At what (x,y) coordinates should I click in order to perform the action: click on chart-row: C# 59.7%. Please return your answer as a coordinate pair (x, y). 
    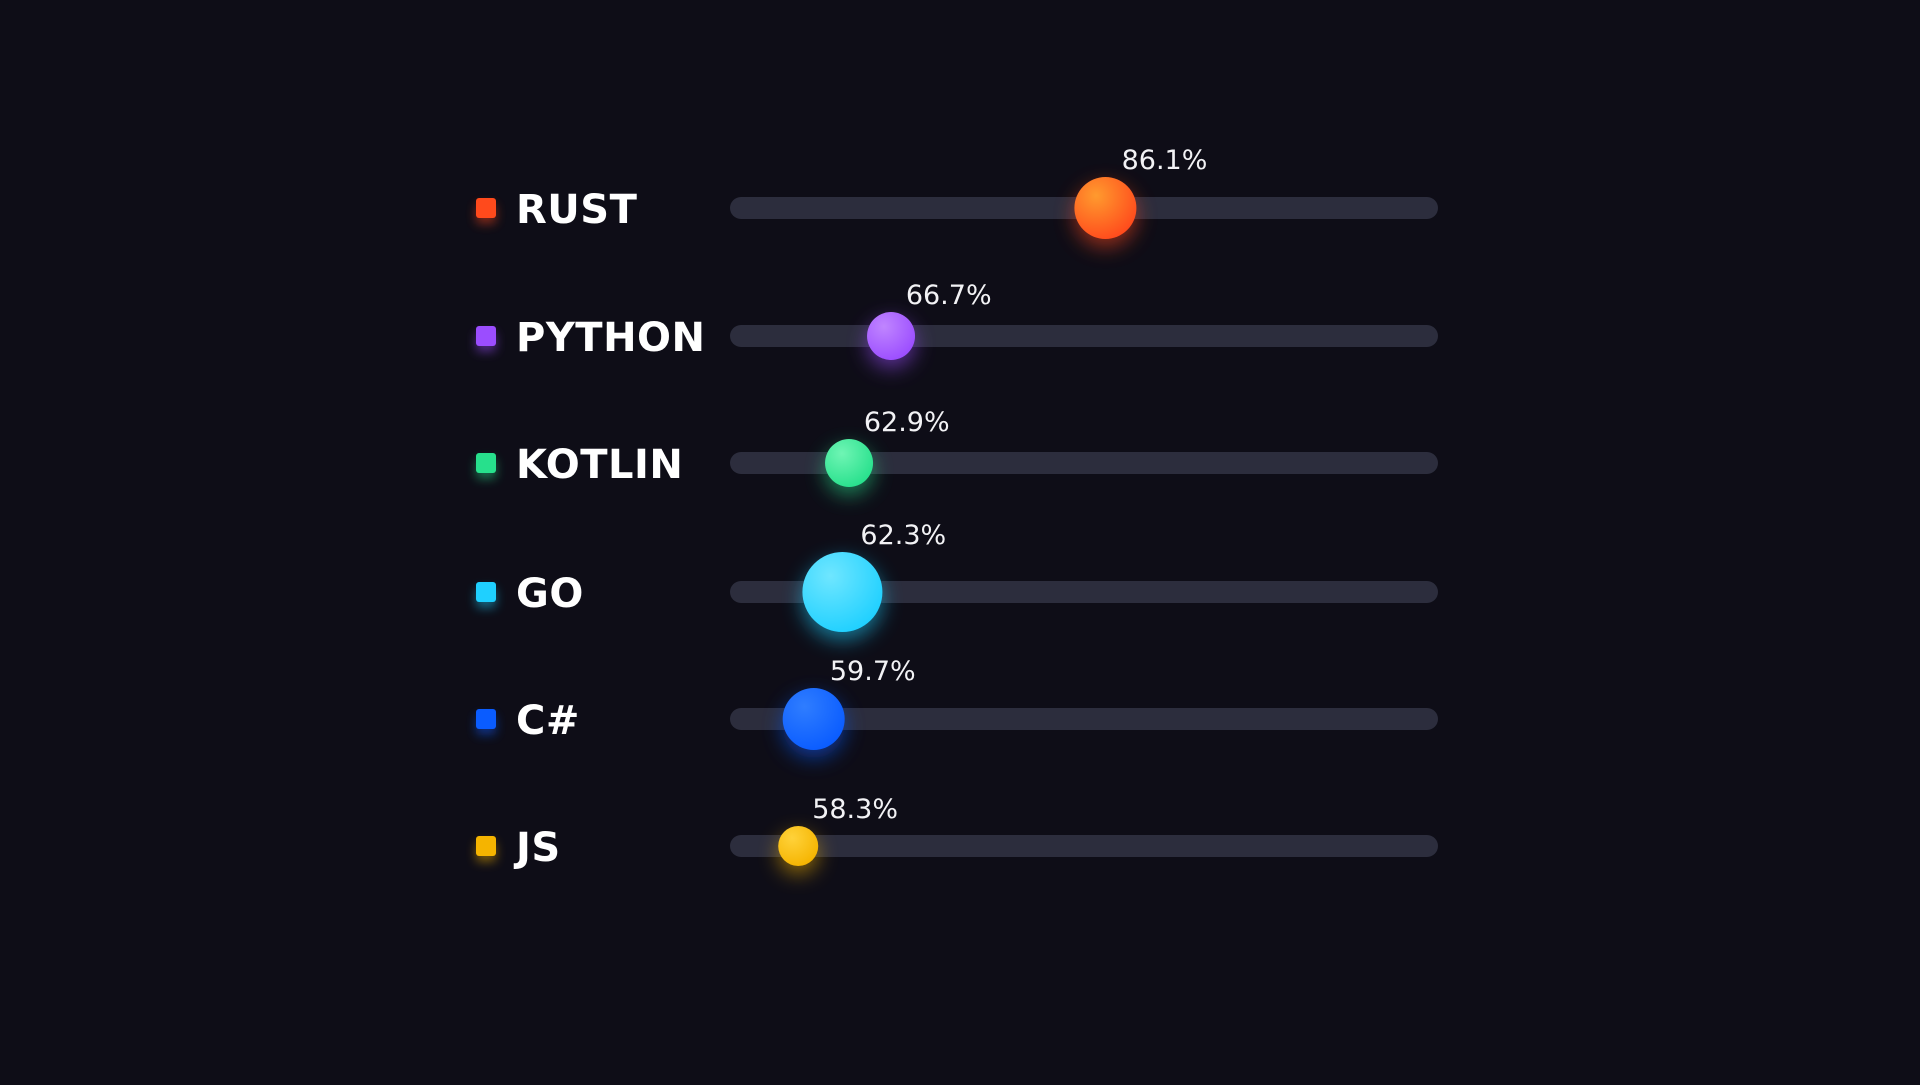
    Looking at the image, I should click on (957, 707).